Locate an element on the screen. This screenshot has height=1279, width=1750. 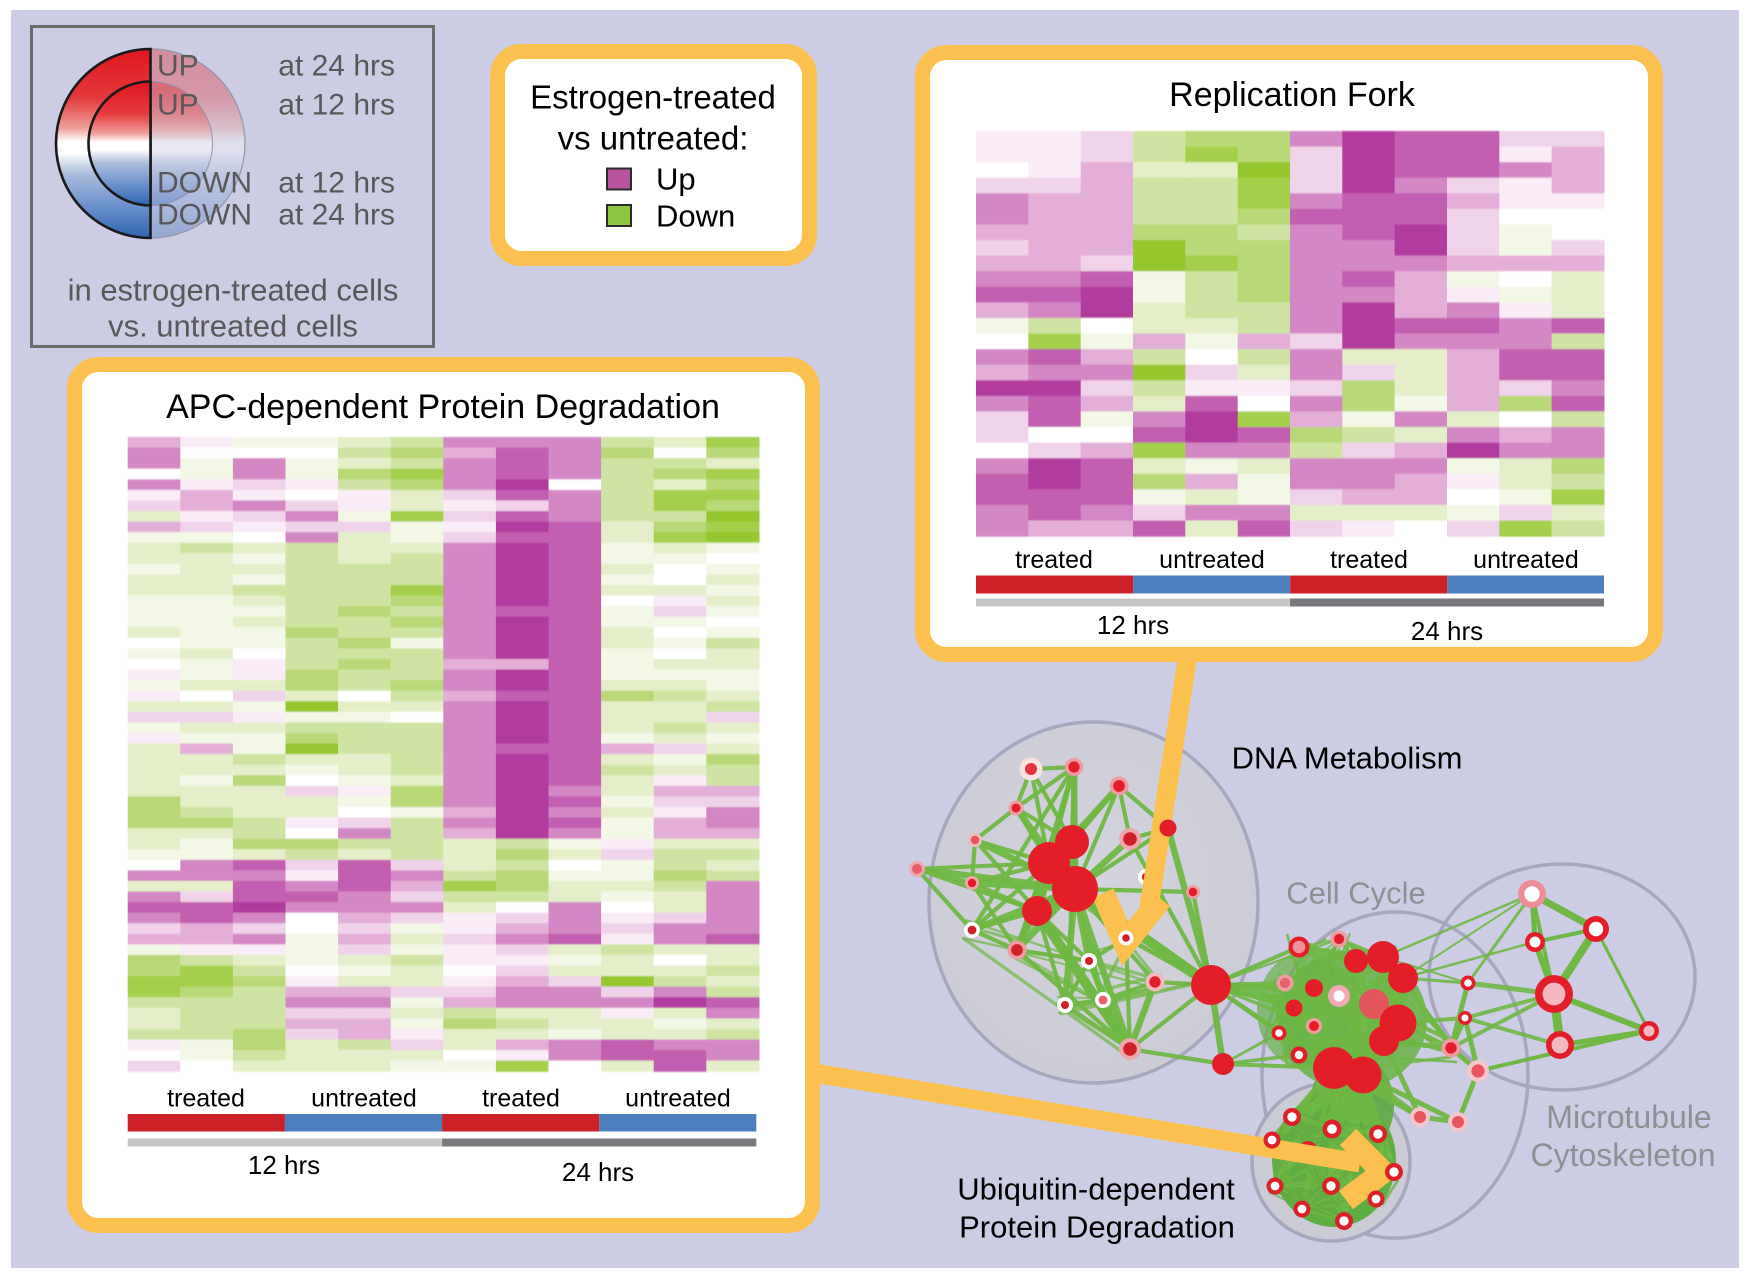
svg-text: Estrogen-treated is located at coordinates (653, 97).